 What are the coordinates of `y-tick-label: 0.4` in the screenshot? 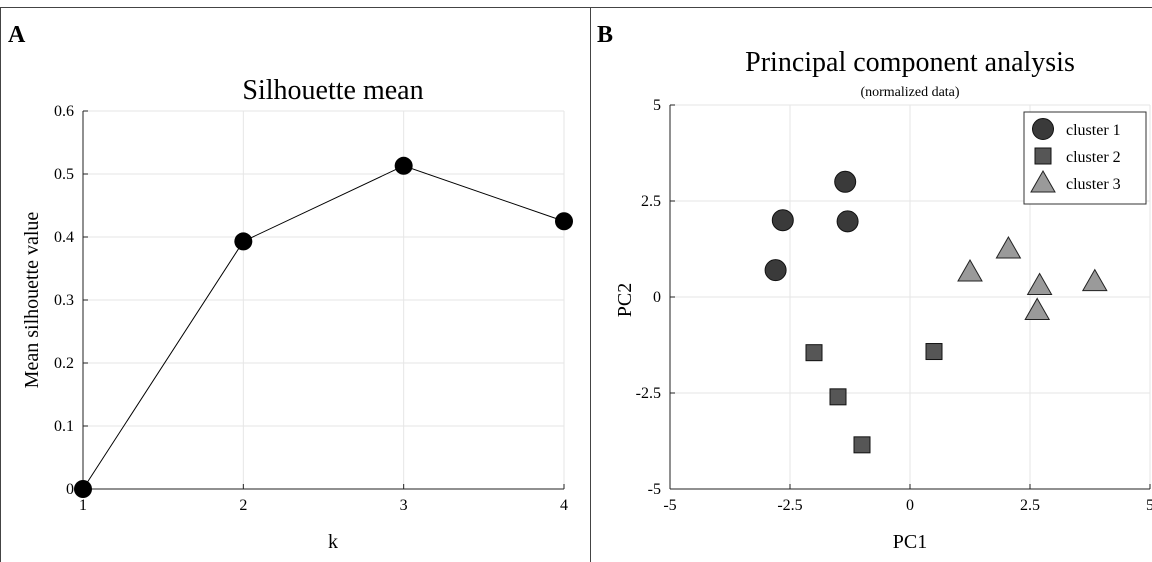 It's located at (64, 237).